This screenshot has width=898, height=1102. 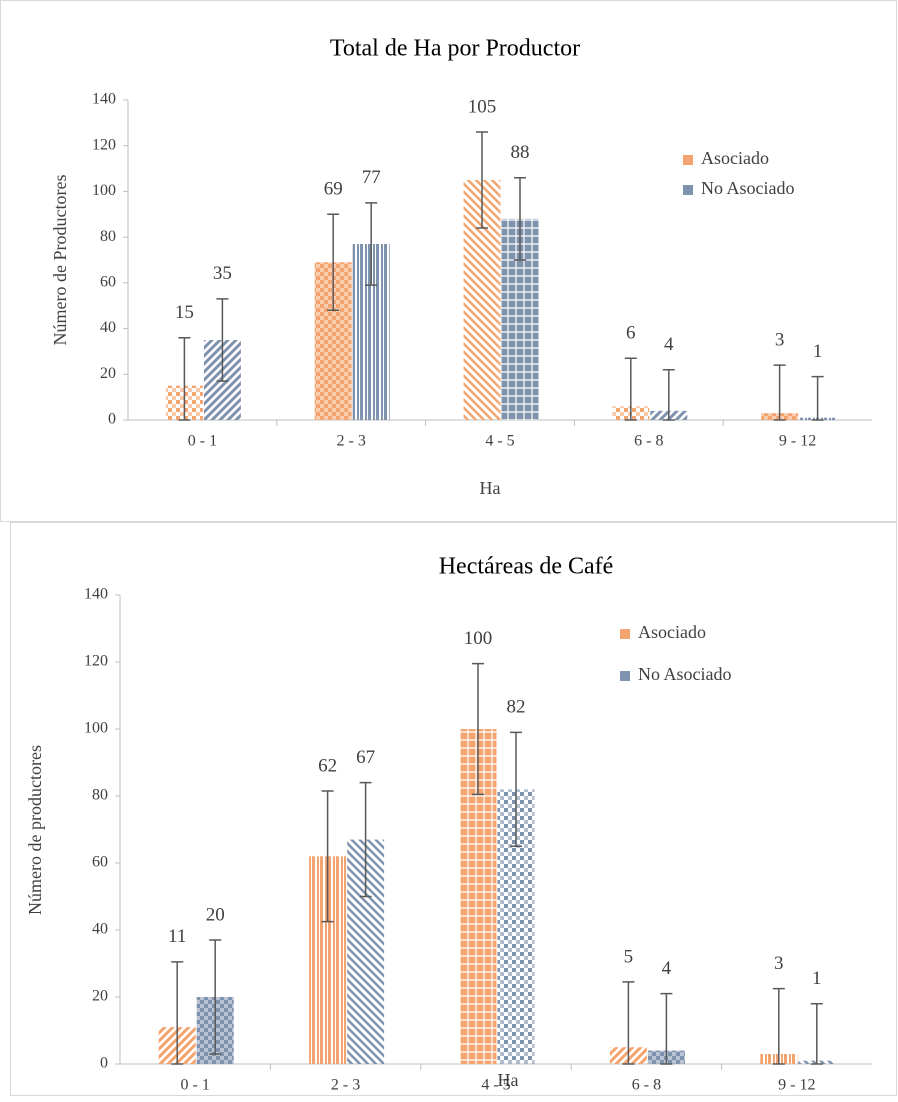 What do you see at coordinates (35, 830) in the screenshot?
I see `y-axis-title: Número de productores` at bounding box center [35, 830].